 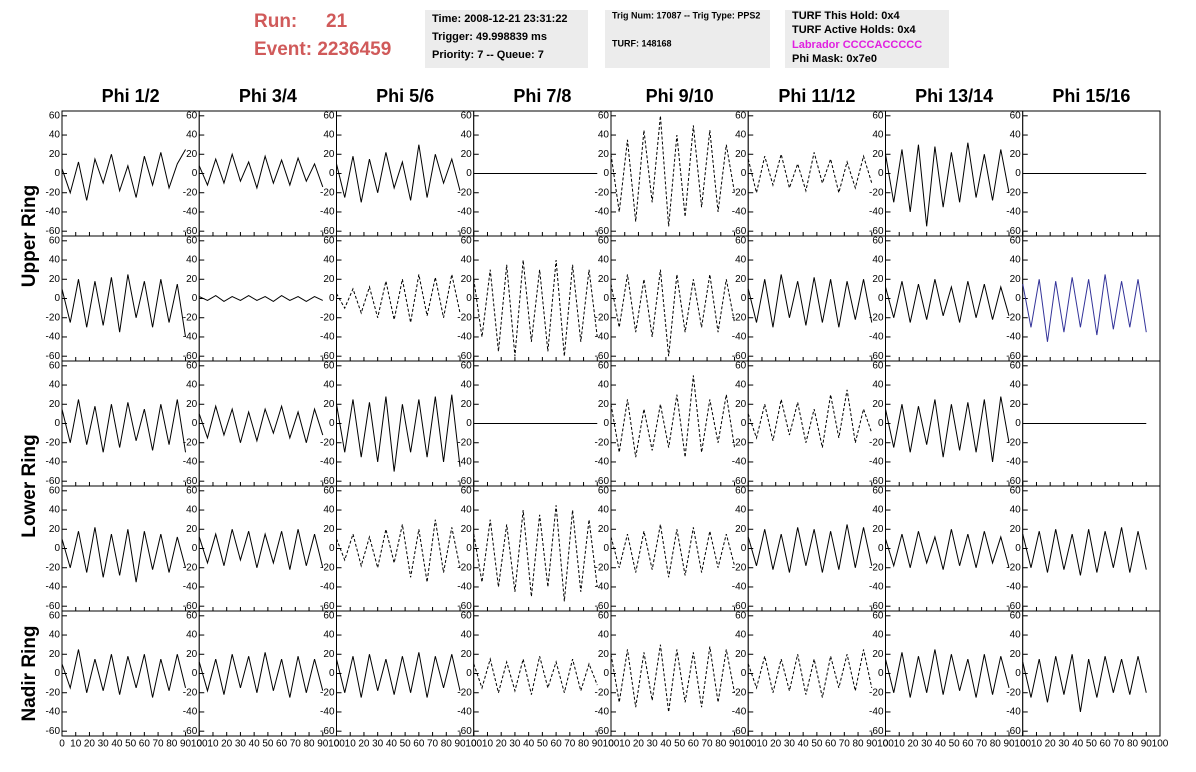 I want to click on x-tick-label: 90, so click(x=598, y=744).